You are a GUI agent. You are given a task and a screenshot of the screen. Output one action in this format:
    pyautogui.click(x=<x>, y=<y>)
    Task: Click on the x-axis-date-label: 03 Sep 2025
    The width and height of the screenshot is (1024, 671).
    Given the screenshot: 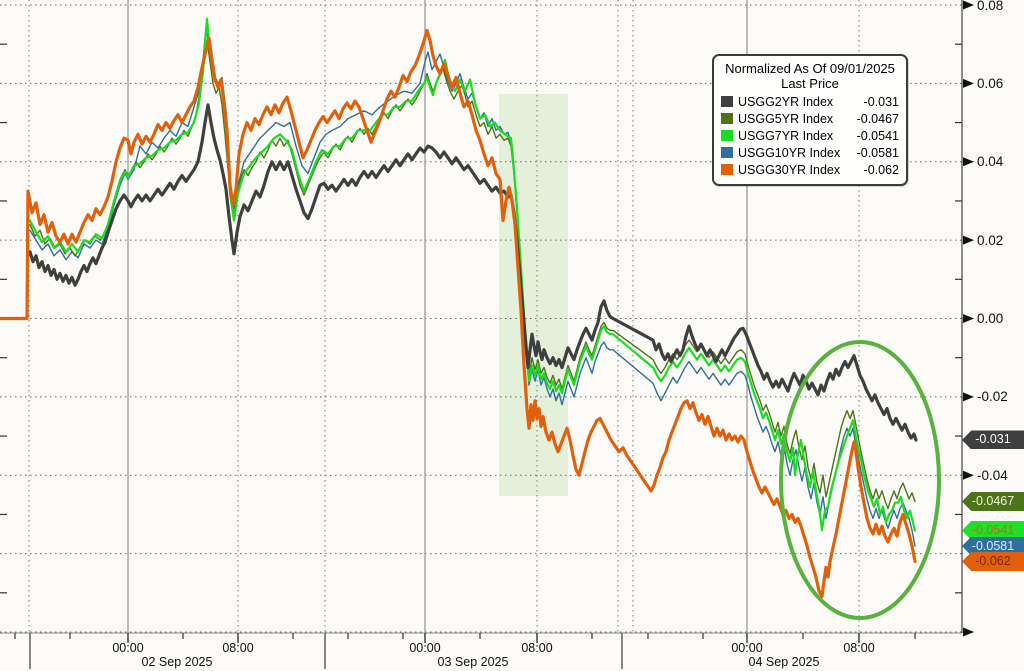 What is the action you would take?
    pyautogui.click(x=473, y=662)
    